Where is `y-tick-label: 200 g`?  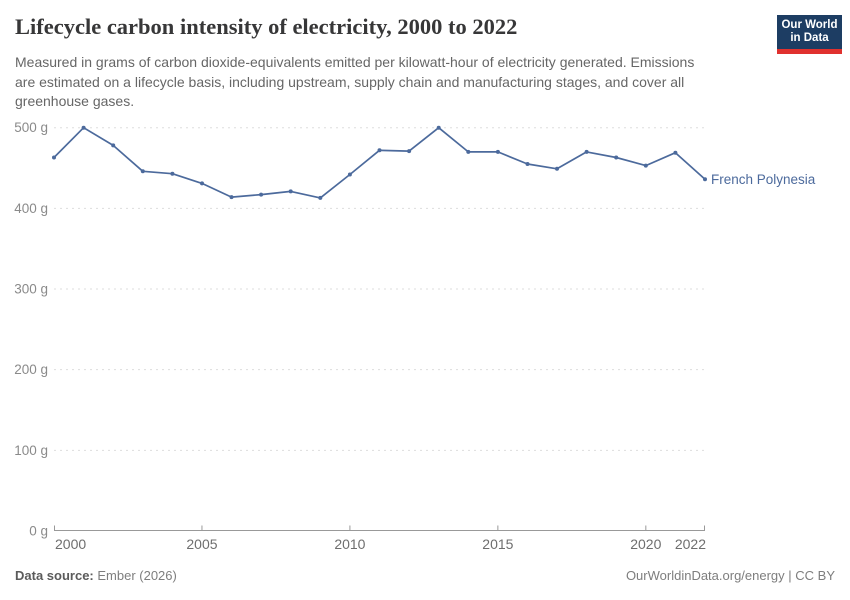
y-tick-label: 200 g is located at coordinates (31, 369).